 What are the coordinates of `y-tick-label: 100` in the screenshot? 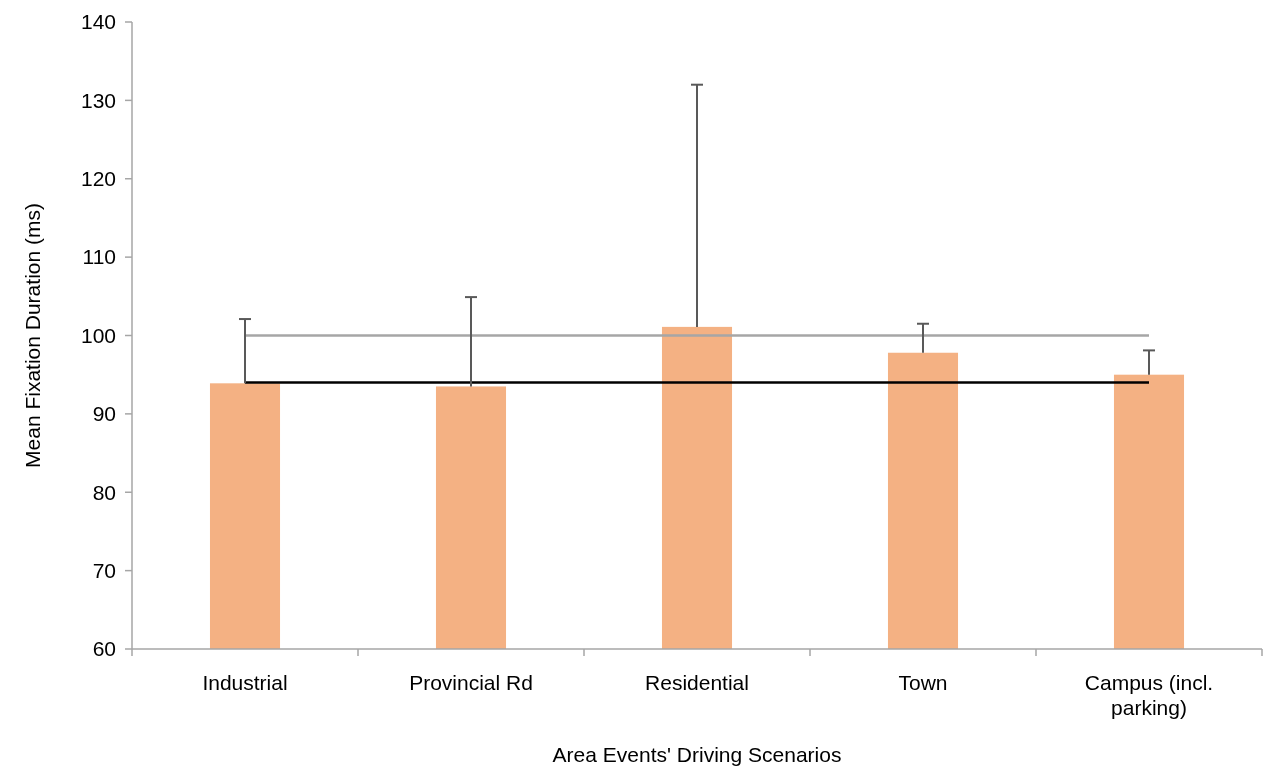 It's located at (98, 335).